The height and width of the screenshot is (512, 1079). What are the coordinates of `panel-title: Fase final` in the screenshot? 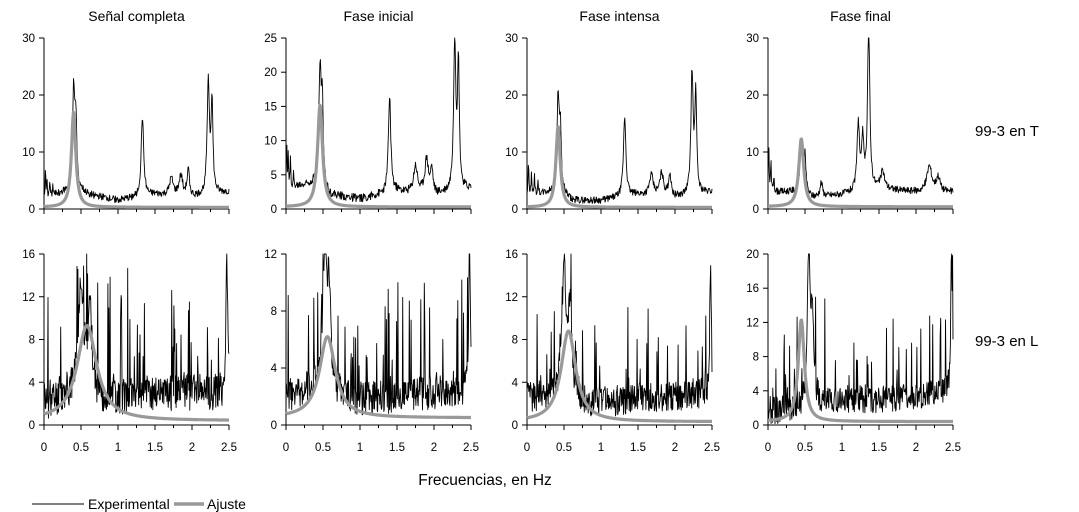 It's located at (860, 16).